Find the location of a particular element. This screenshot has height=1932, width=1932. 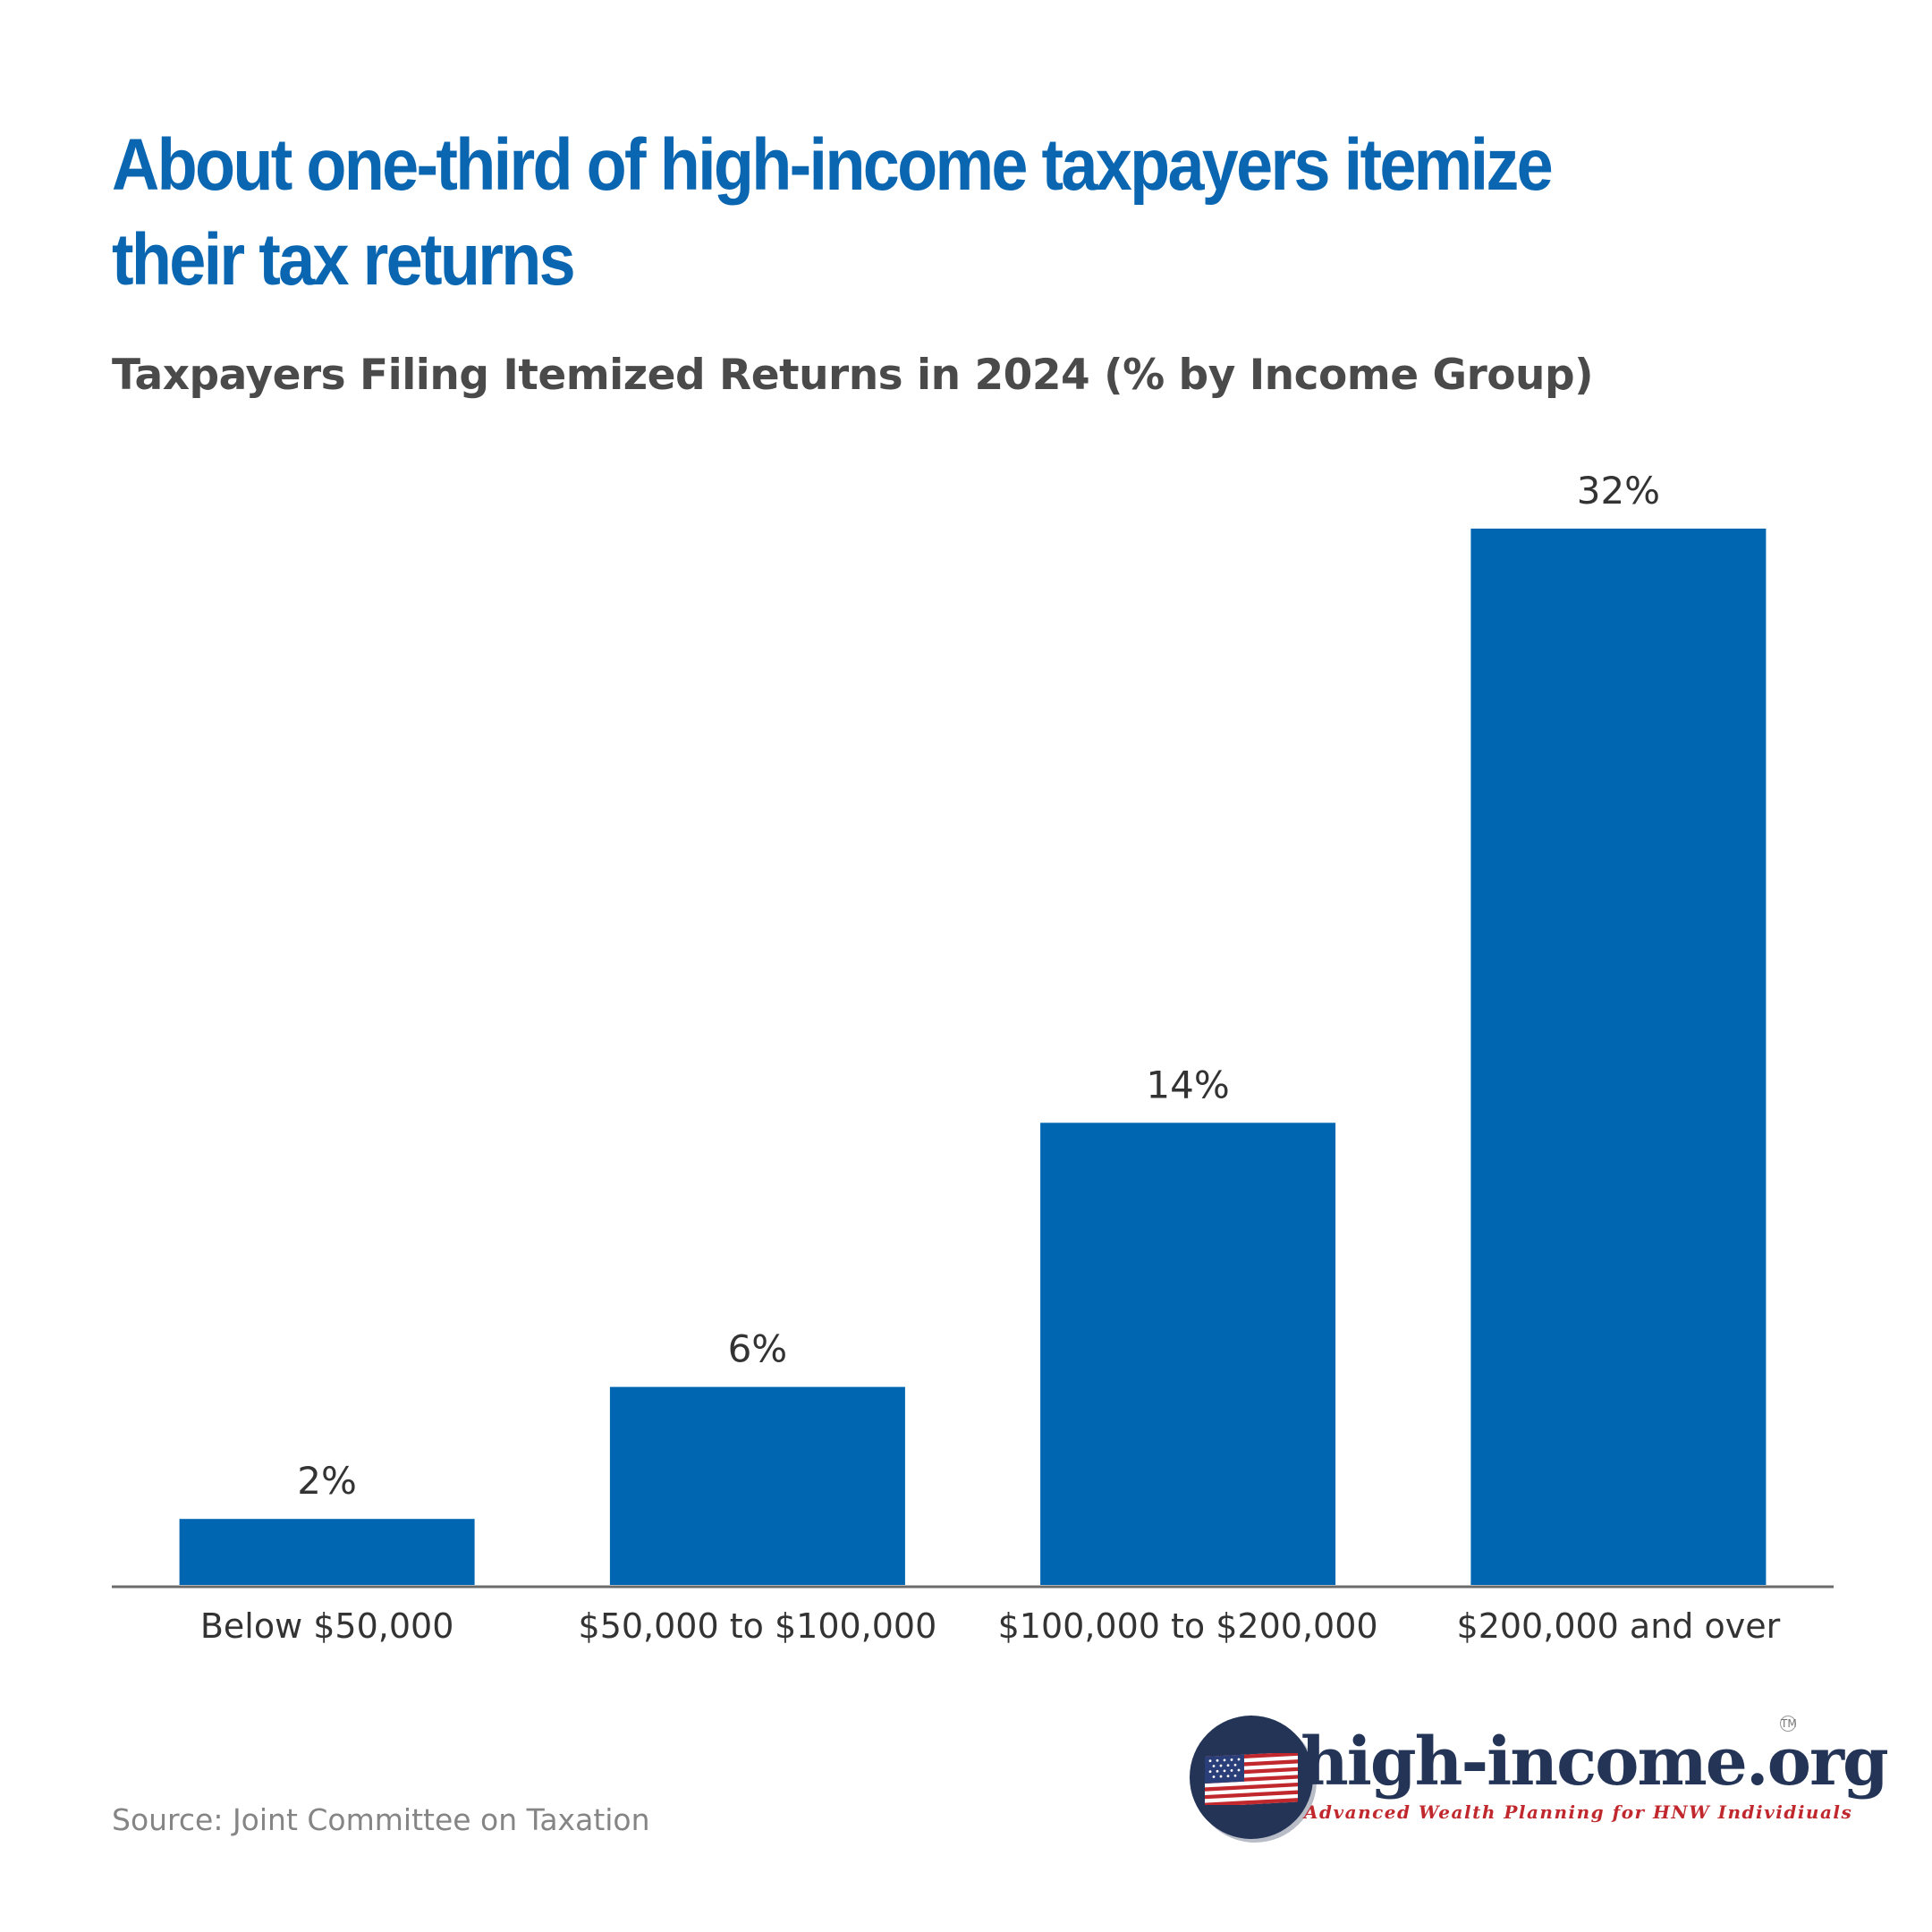

us-flag-icon is located at coordinates (1251, 1779).